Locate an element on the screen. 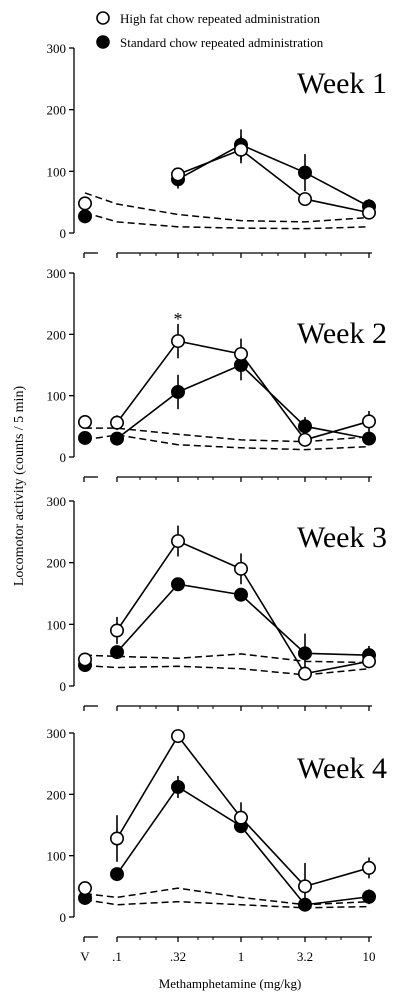 Image resolution: width=400 pixels, height=998 pixels. x-tick-label: 1 is located at coordinates (241, 956).